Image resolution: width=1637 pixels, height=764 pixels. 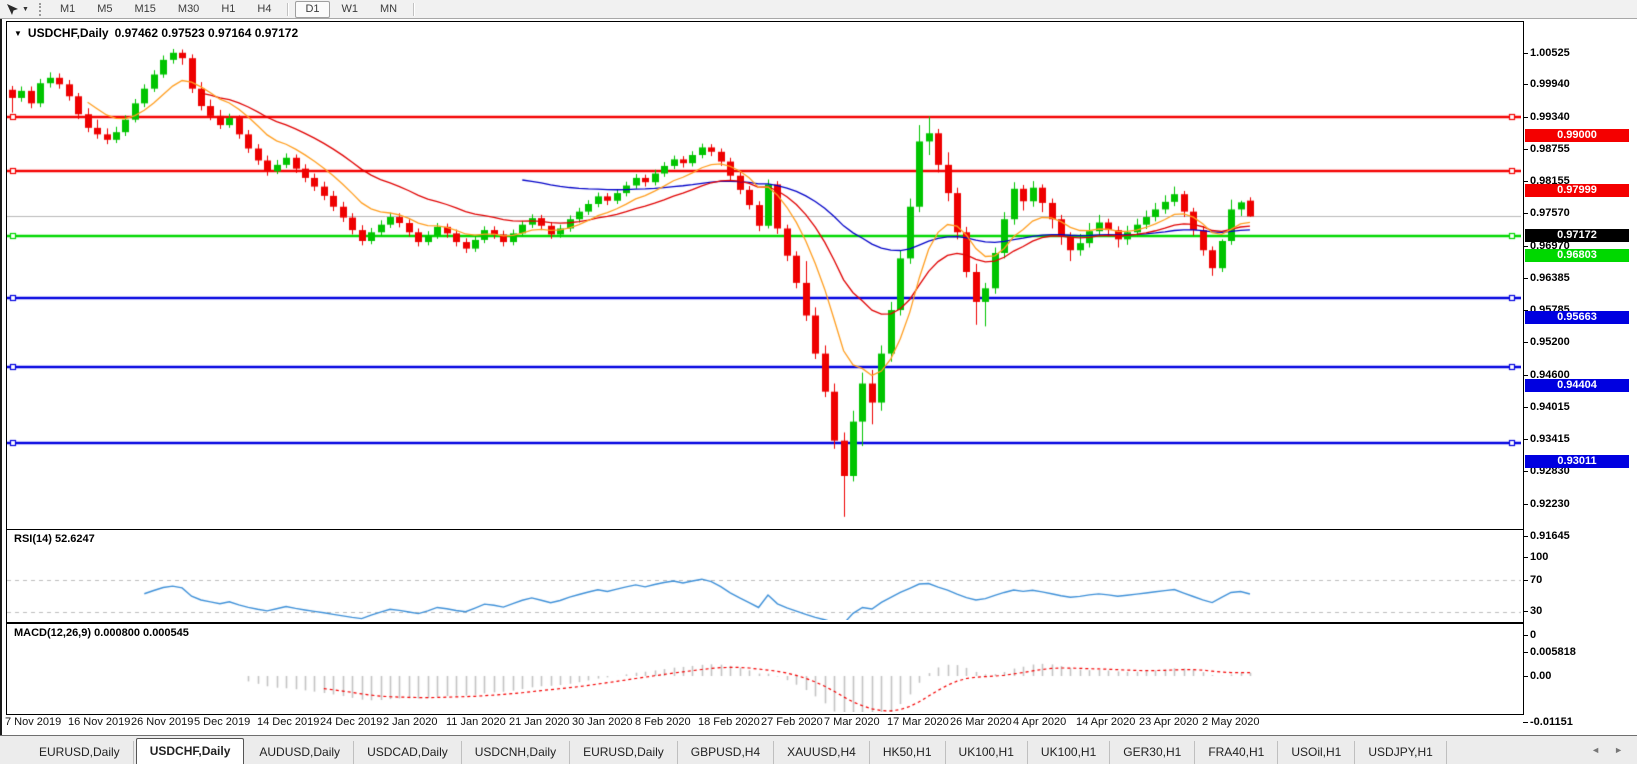 What do you see at coordinates (539, 722) in the screenshot?
I see `date-tick-label: 21 Jan 2020` at bounding box center [539, 722].